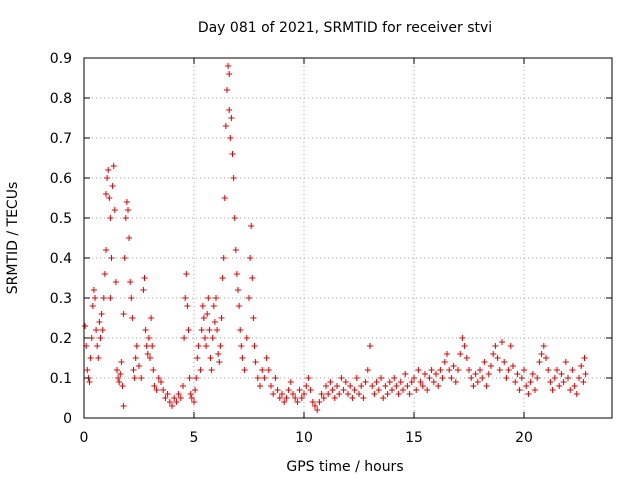 The image size is (640, 480). Describe the element at coordinates (13, 238) in the screenshot. I see `y-axis-label: SRMTID / TECUs` at that location.